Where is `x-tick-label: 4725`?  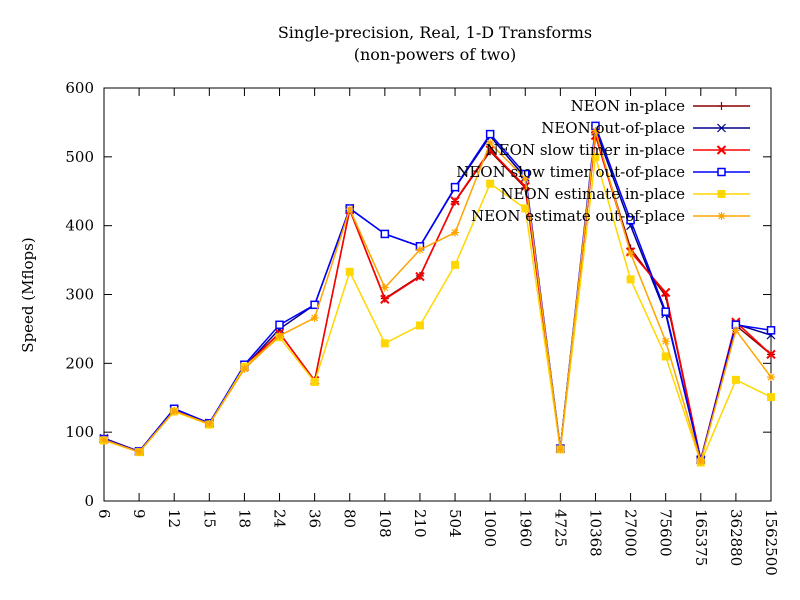
x-tick-label: 4725 is located at coordinates (560, 528).